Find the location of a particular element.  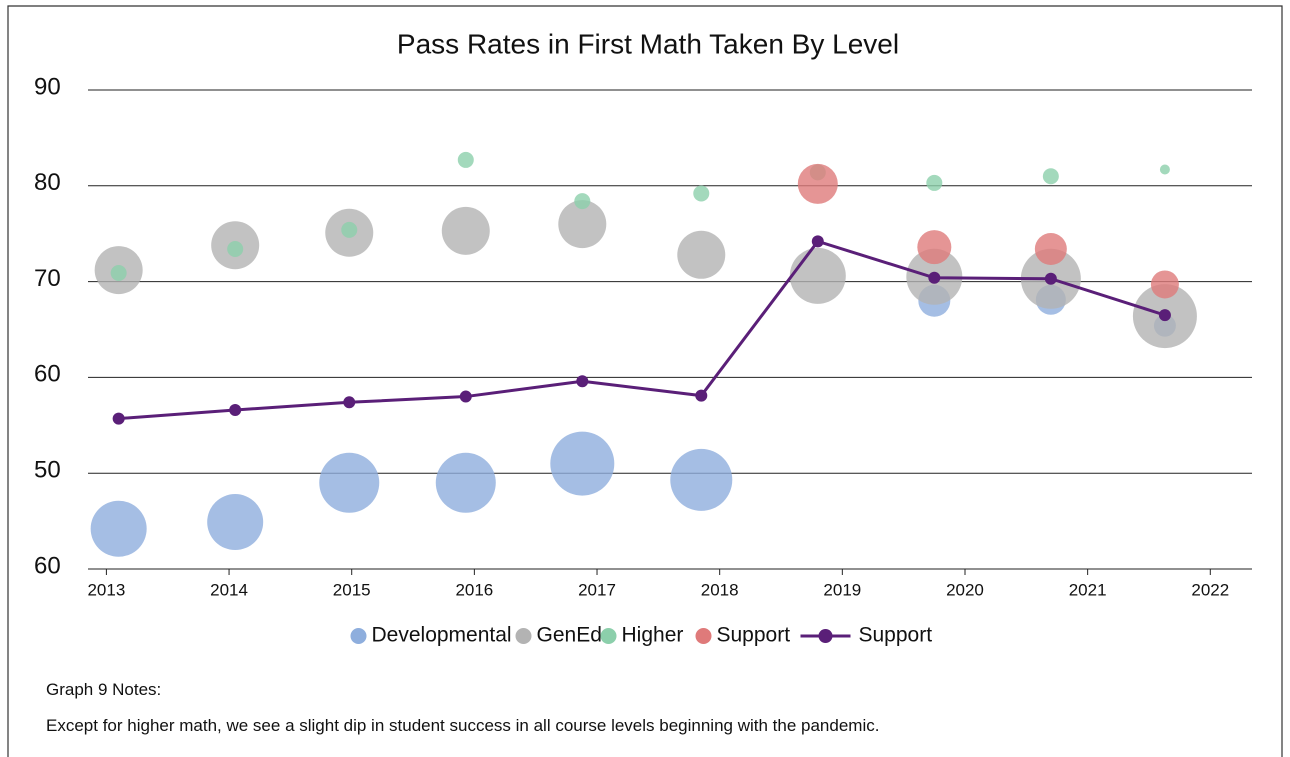

x-tick-label: 2016 is located at coordinates (474, 589).